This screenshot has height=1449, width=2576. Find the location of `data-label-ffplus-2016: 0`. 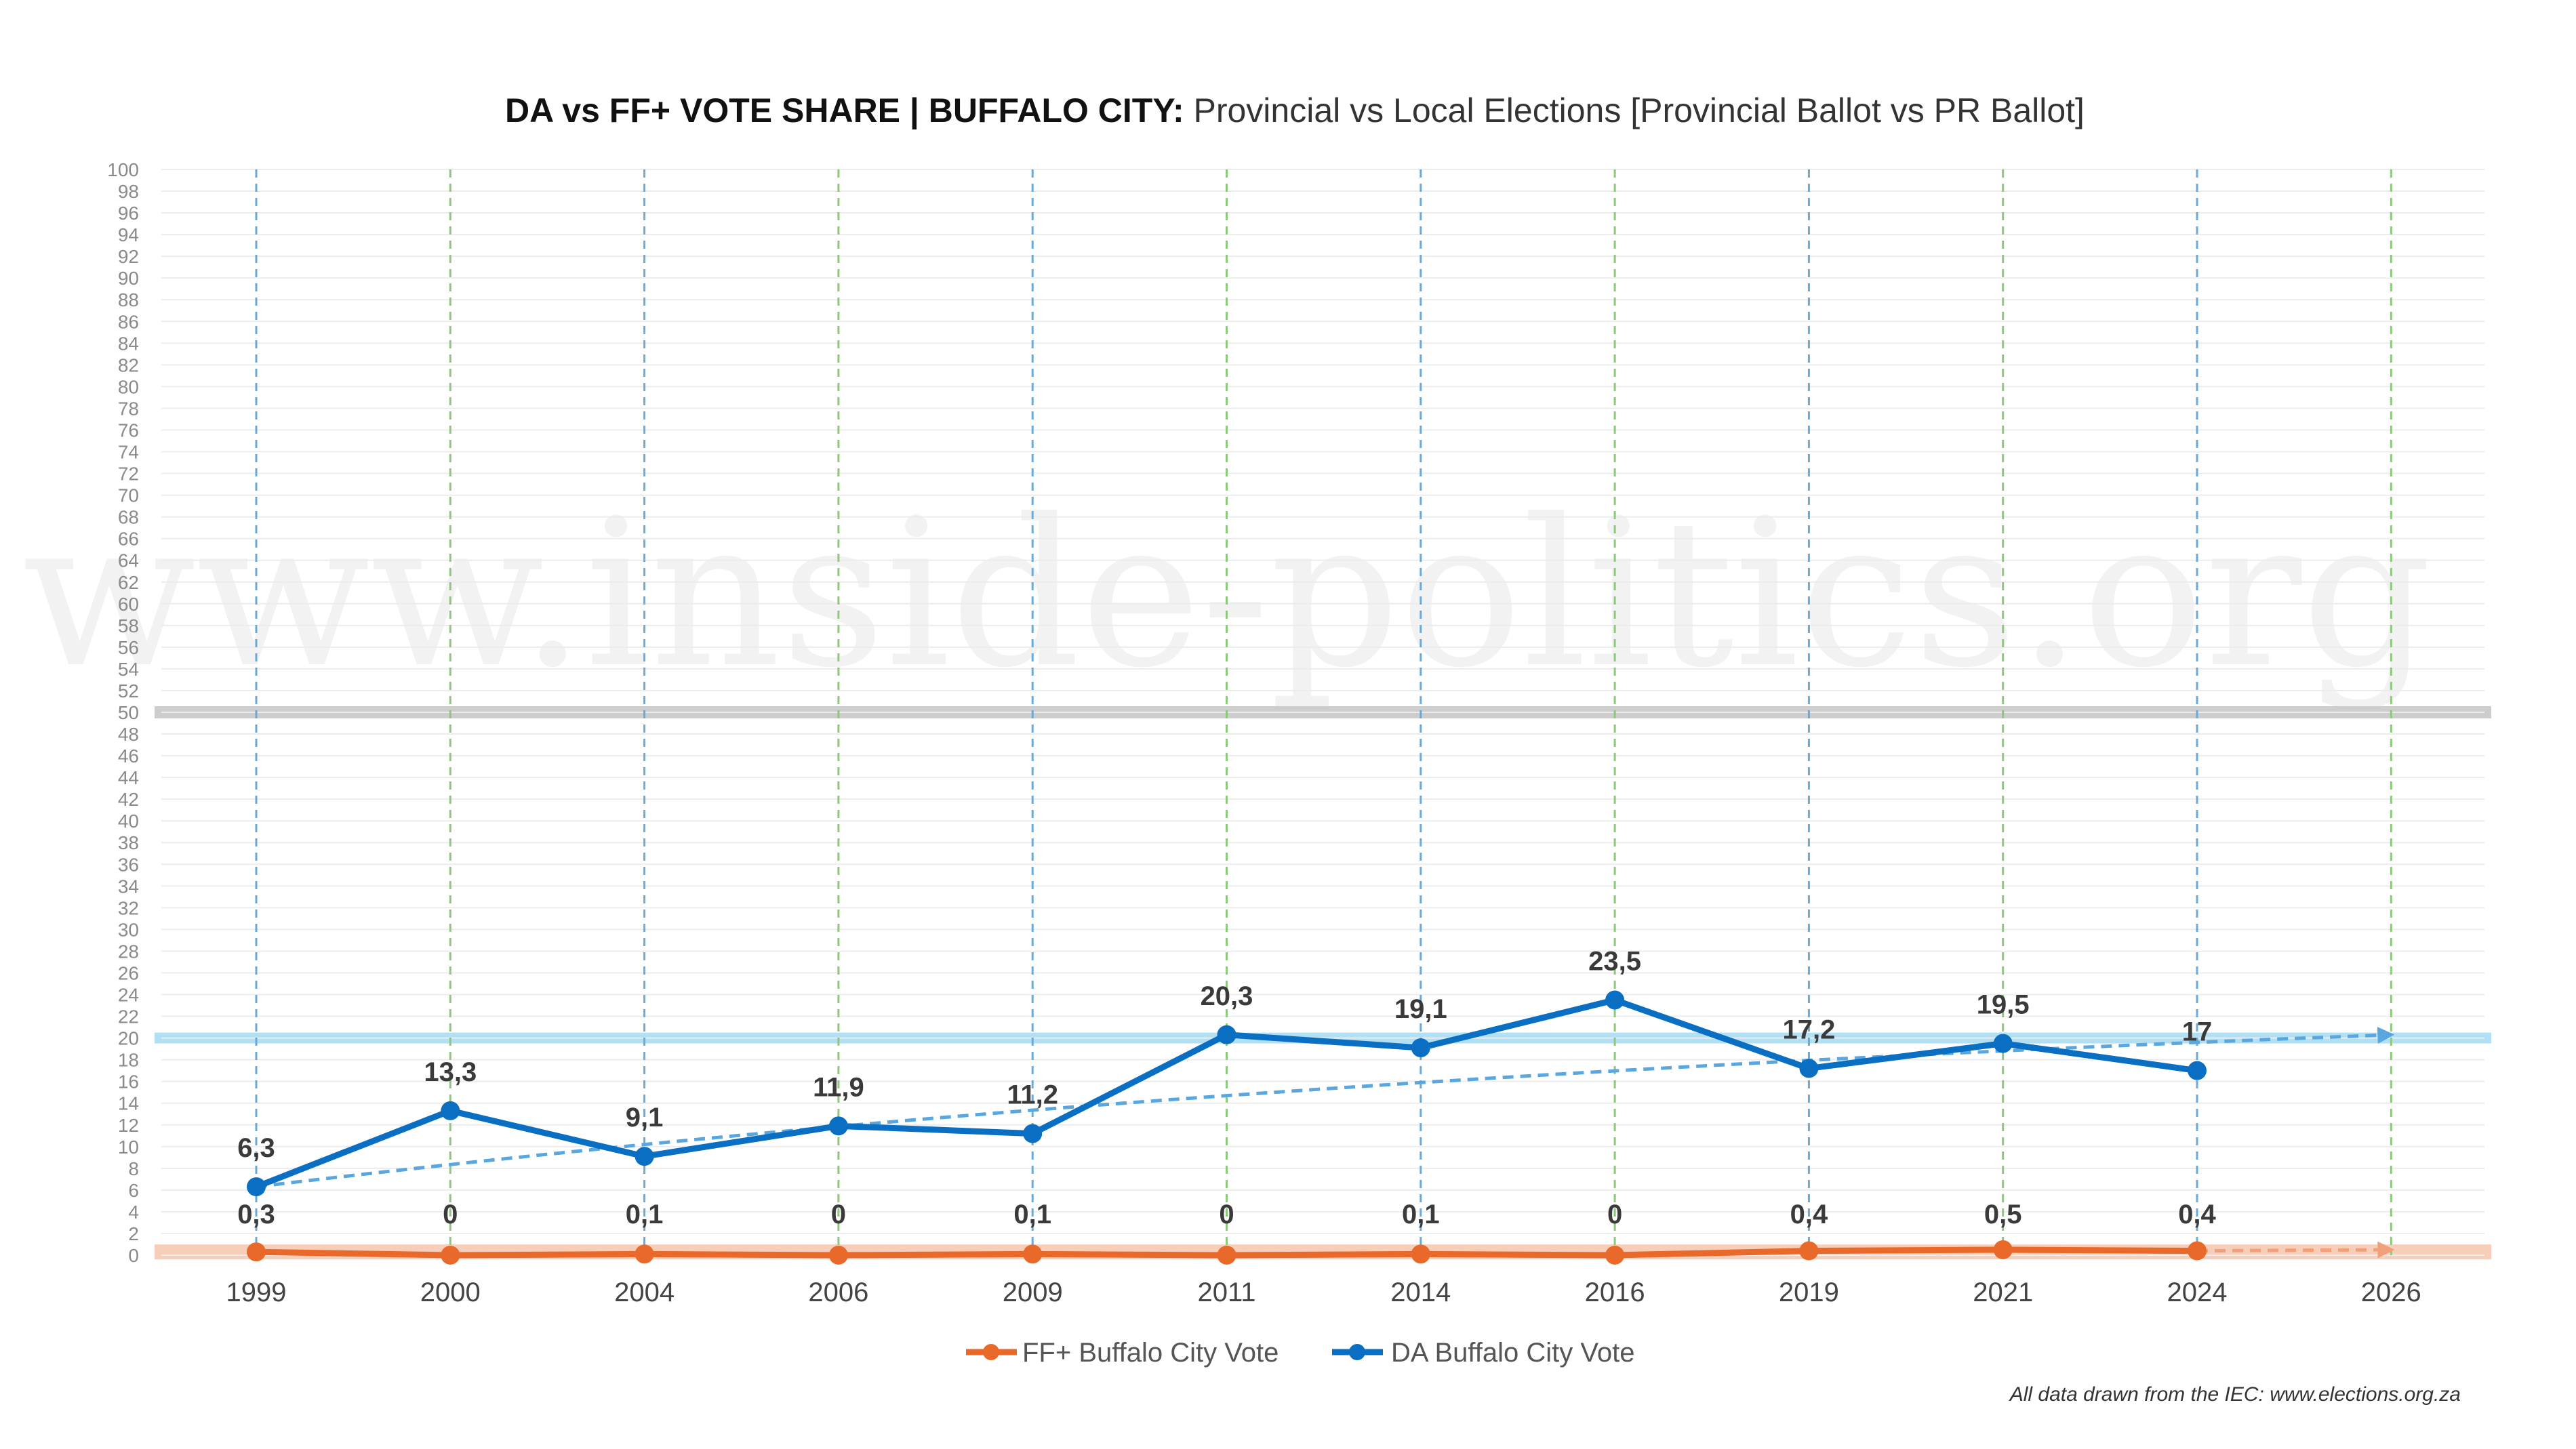

data-label-ffplus-2016: 0 is located at coordinates (1614, 1214).